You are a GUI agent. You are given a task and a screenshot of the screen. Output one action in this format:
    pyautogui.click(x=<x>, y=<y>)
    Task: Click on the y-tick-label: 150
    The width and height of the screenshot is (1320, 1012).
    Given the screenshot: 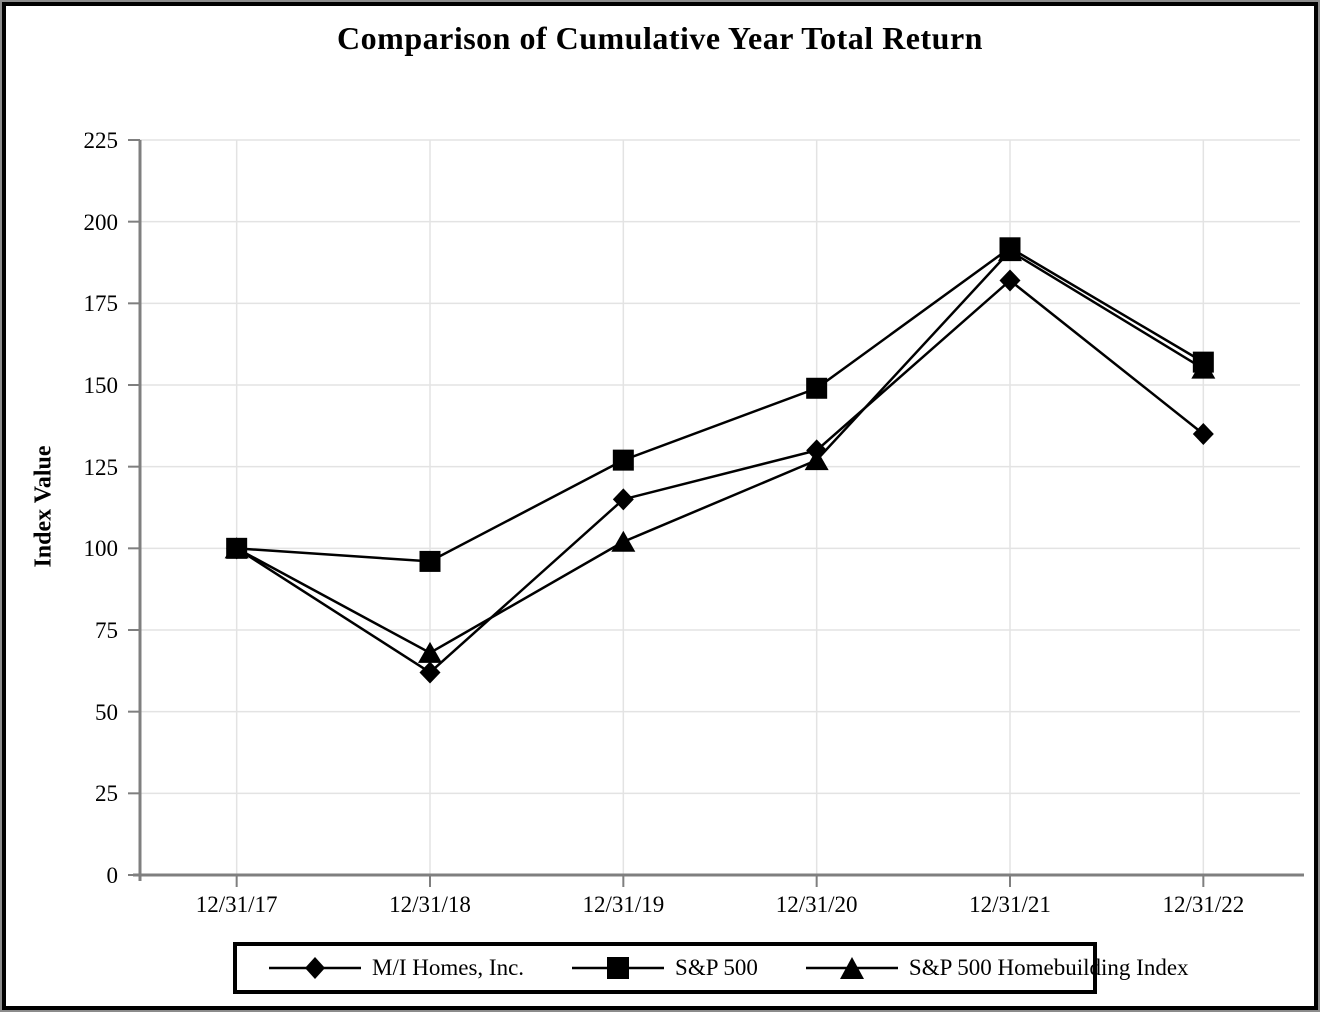 What is the action you would take?
    pyautogui.click(x=101, y=385)
    